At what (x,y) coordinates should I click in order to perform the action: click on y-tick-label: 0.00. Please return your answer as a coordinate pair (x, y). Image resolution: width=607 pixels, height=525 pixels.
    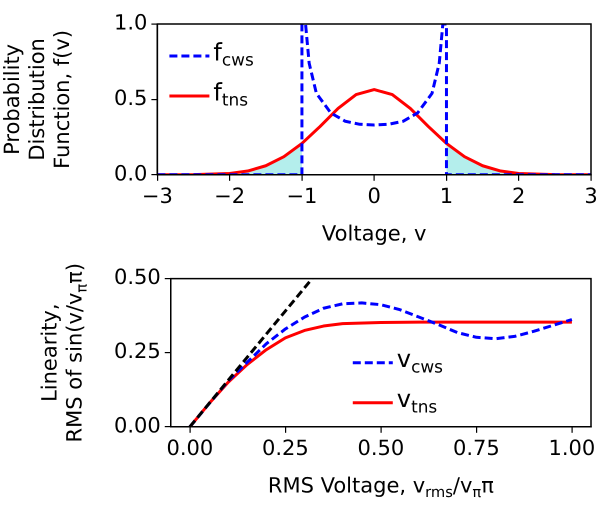
    Looking at the image, I should click on (137, 425).